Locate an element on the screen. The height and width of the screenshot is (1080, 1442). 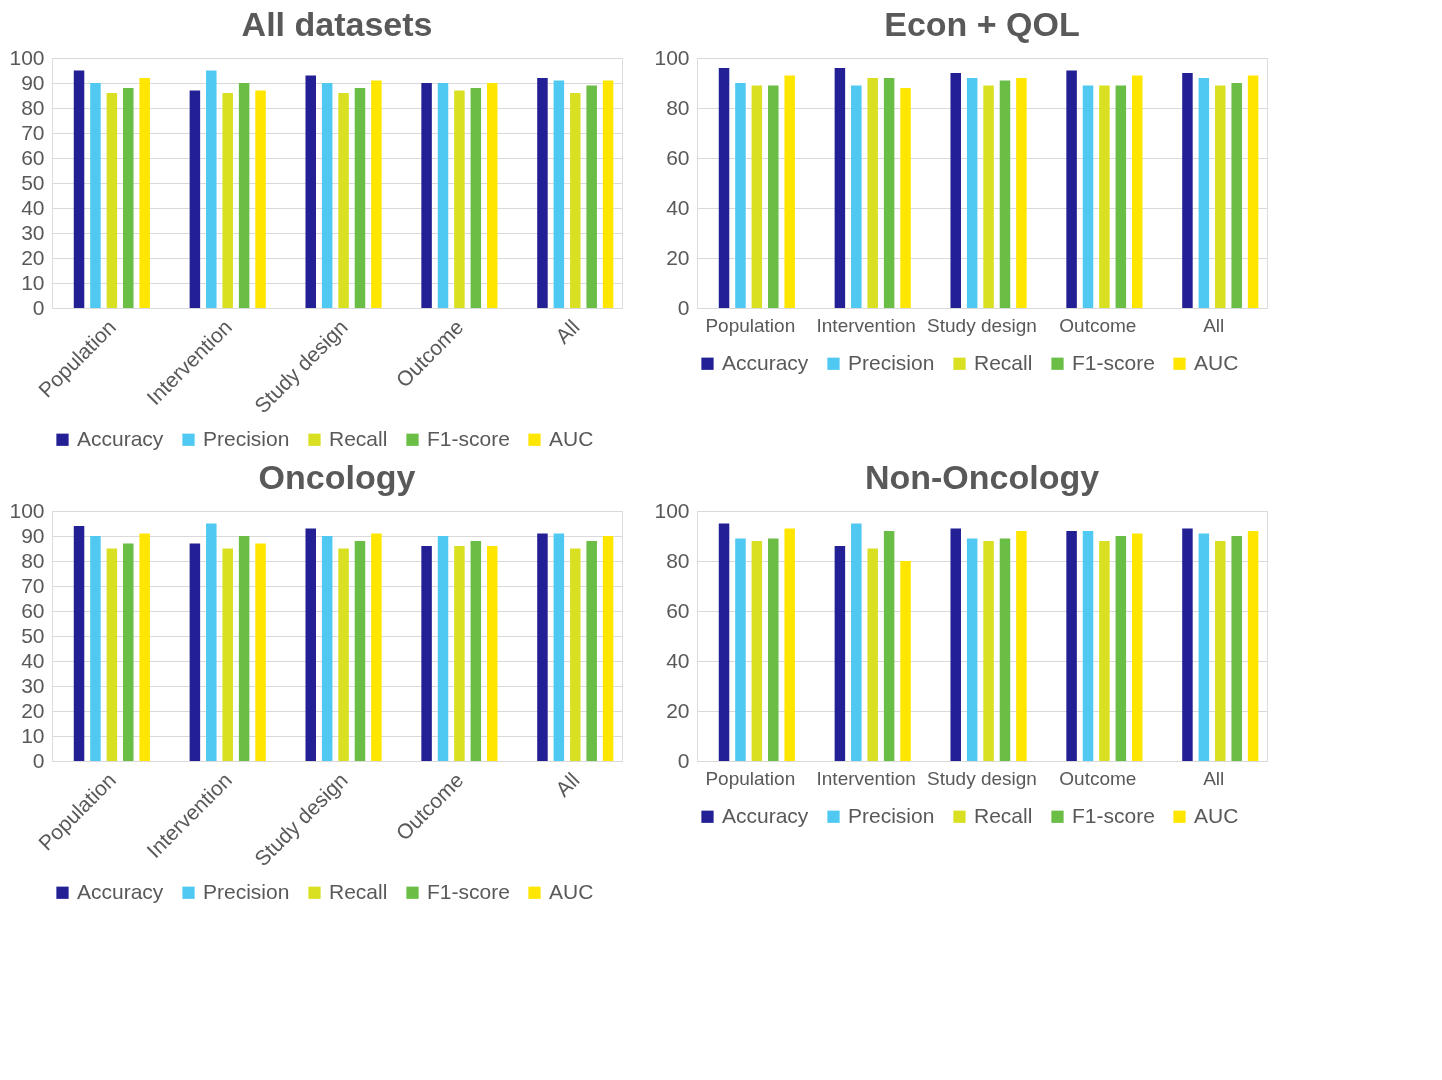
chart-title: Oncology is located at coordinates (337, 477).